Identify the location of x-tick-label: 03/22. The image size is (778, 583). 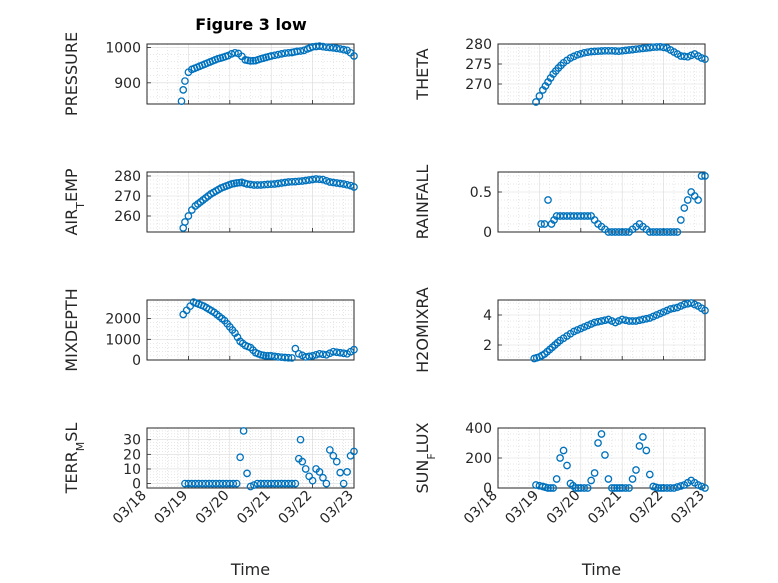
(296, 508).